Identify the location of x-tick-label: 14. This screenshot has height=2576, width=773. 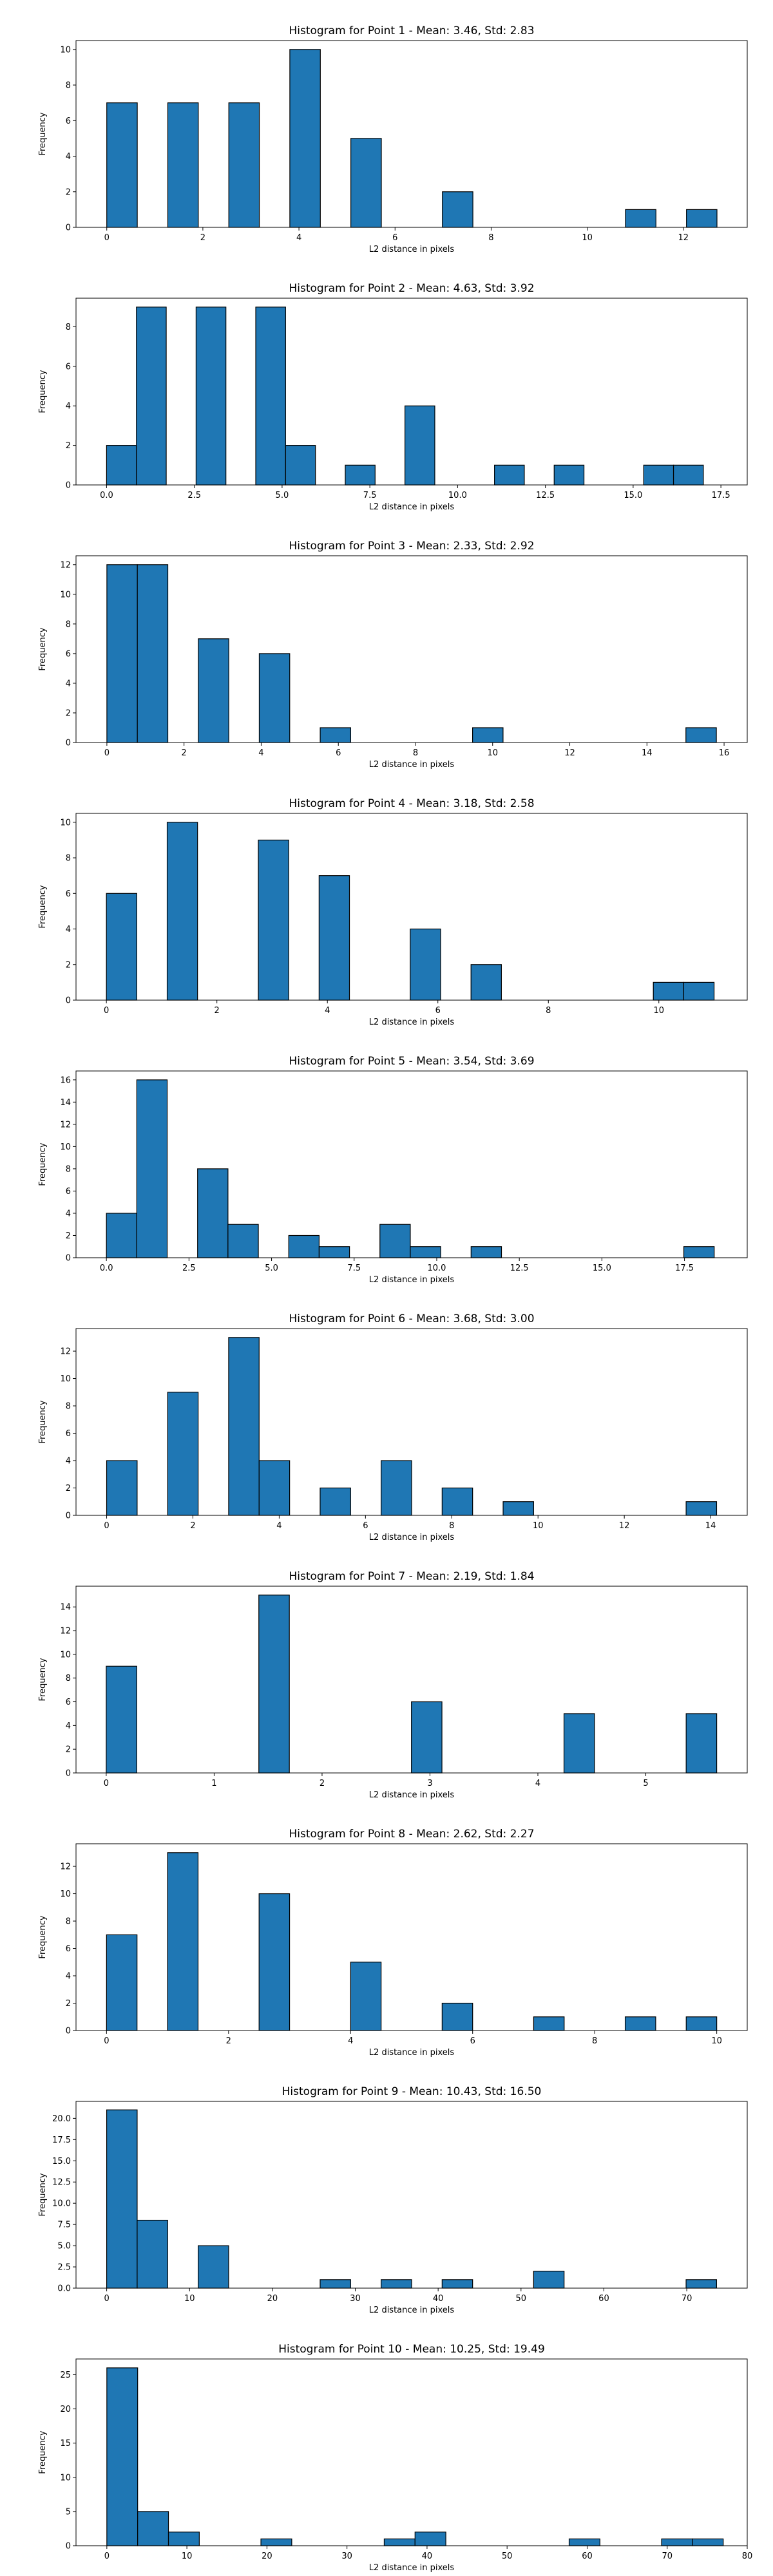
(710, 1526).